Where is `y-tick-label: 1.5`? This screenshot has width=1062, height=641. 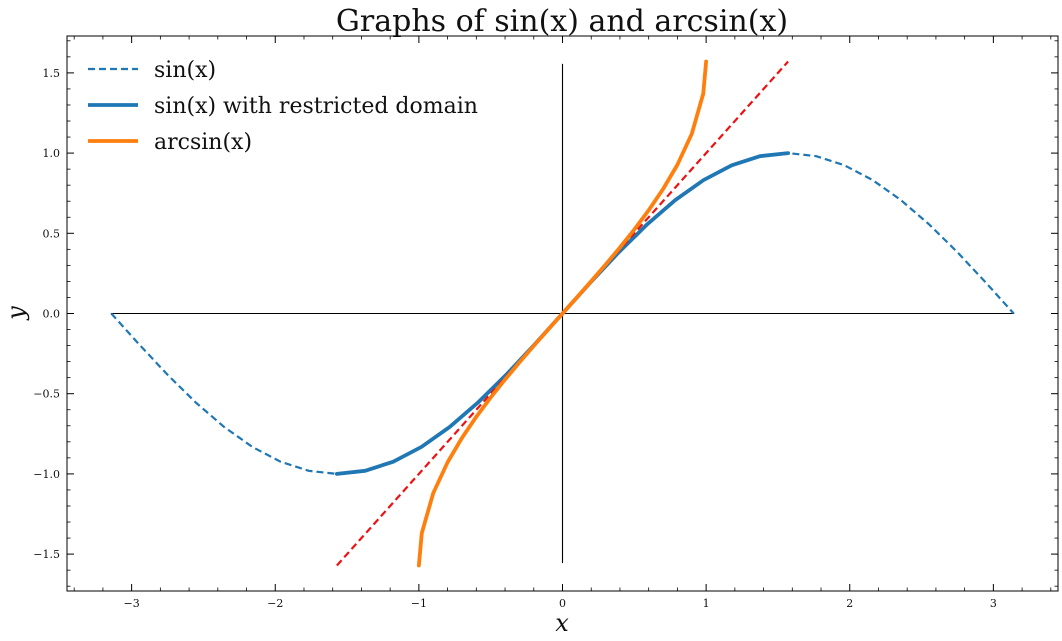 y-tick-label: 1.5 is located at coordinates (52, 73).